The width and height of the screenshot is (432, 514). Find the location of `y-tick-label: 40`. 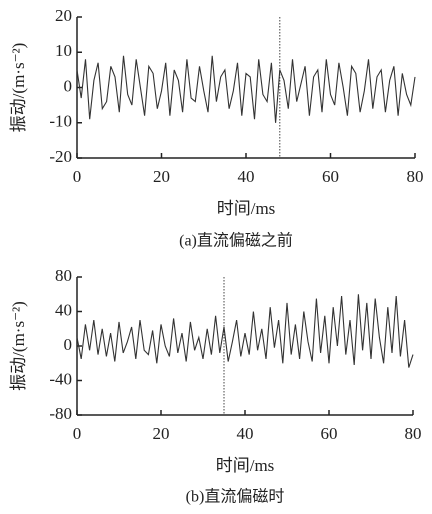

y-tick-label: 40 is located at coordinates (63, 309).